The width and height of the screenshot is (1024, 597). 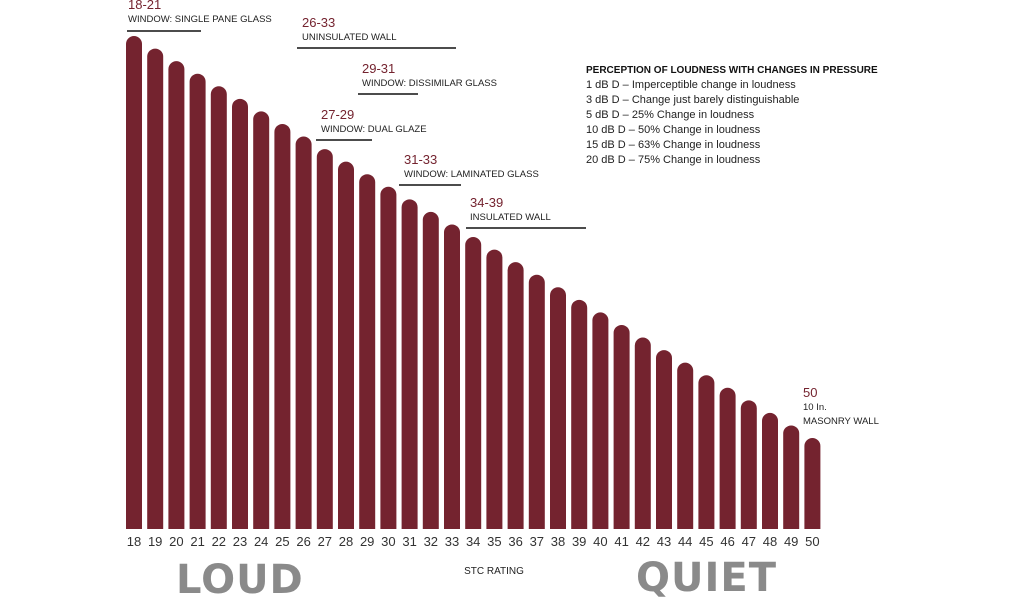 What do you see at coordinates (452, 541) in the screenshot?
I see `x-tick-label: 33` at bounding box center [452, 541].